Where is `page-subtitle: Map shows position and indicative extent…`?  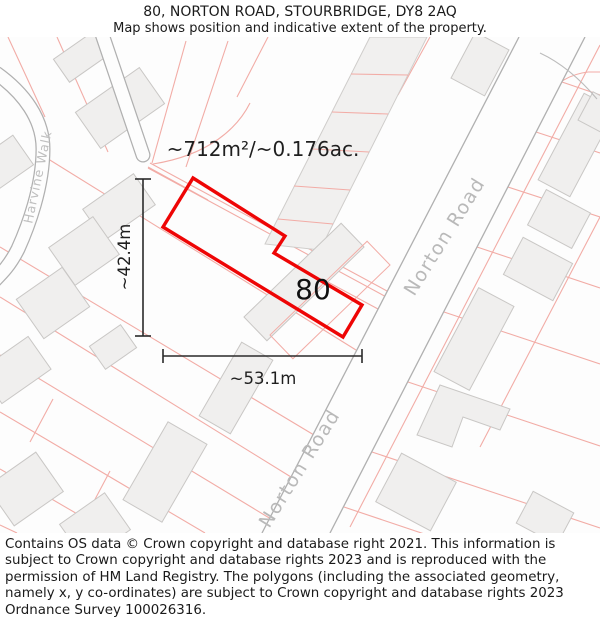 page-subtitle: Map shows position and indicative extent… is located at coordinates (300, 28).